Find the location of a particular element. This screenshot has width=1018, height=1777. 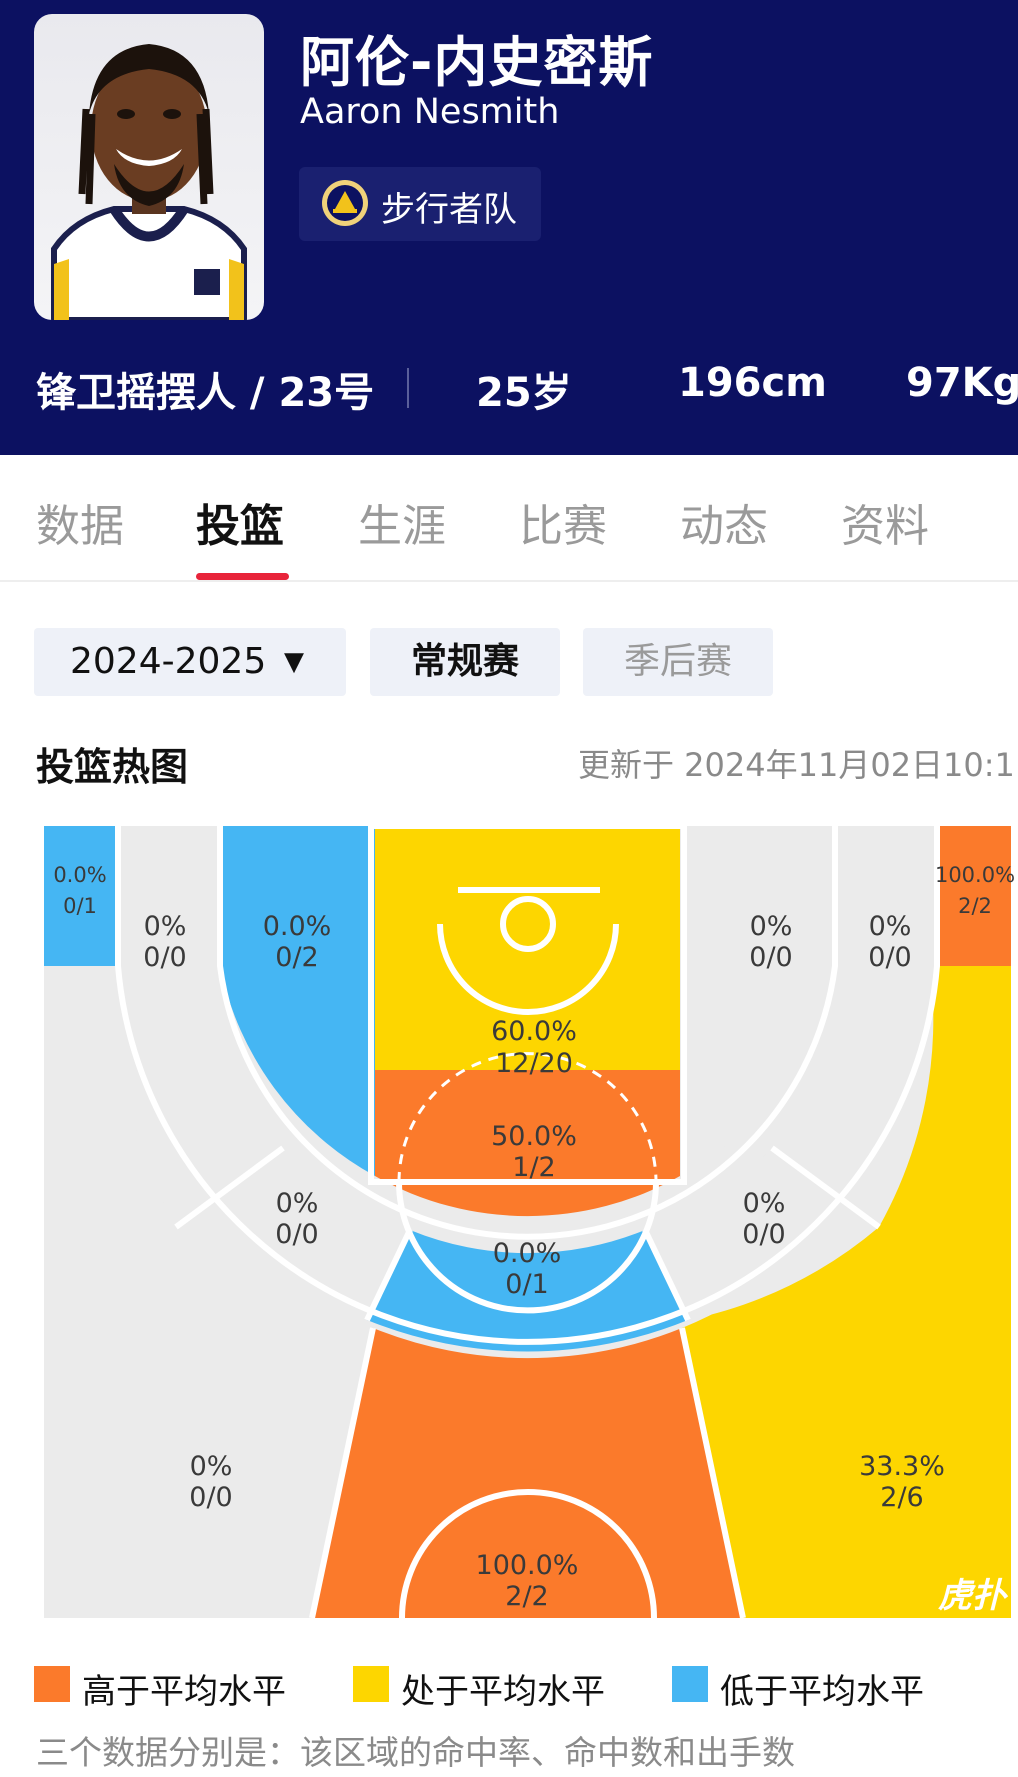

zone-pct-right-short-2: 0% is located at coordinates (771, 926).